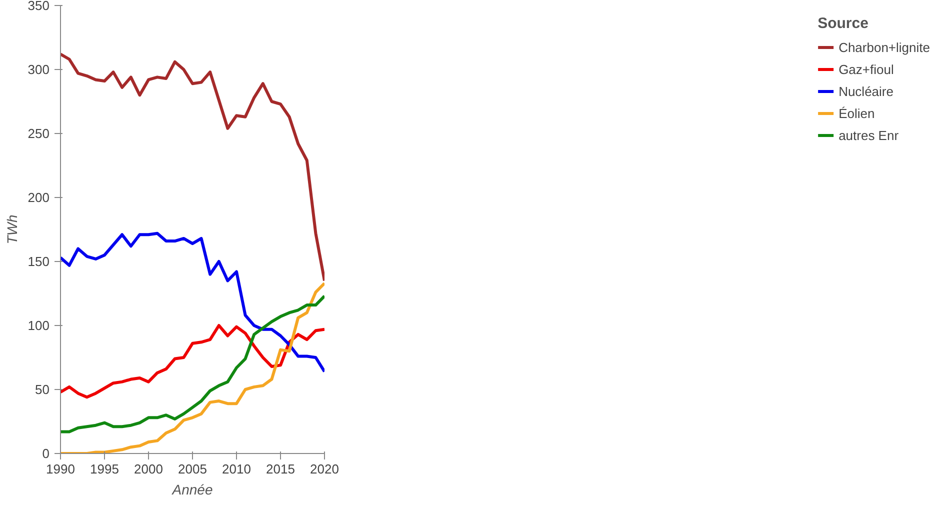  Describe the element at coordinates (884, 47) in the screenshot. I see `legend-label: Charbon+lignite` at that location.